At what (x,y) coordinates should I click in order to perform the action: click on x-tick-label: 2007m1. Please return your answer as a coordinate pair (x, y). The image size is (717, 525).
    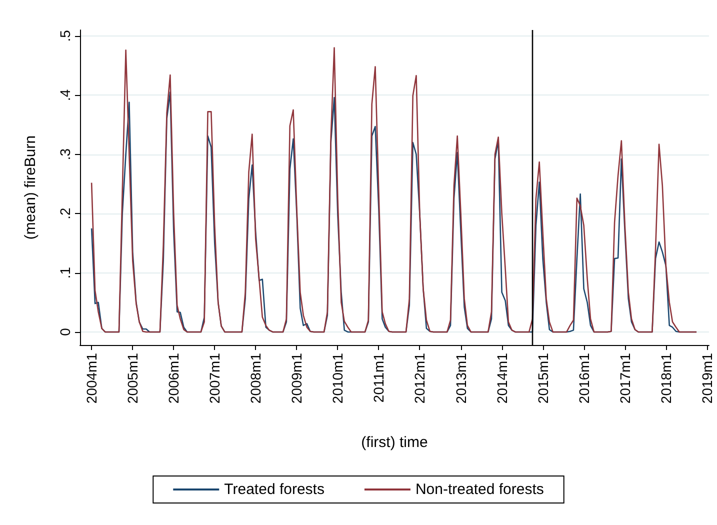
    Looking at the image, I should click on (214, 378).